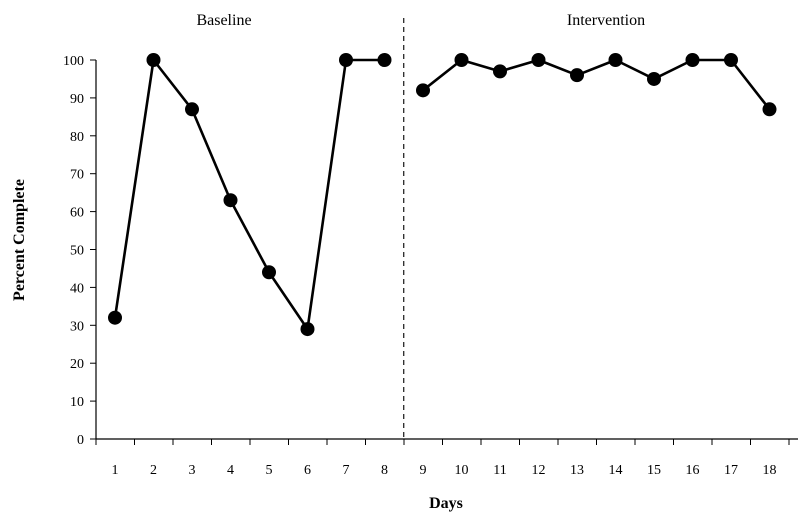 The image size is (798, 517). Describe the element at coordinates (19, 240) in the screenshot. I see `y-axis-title: Percent Complete` at that location.